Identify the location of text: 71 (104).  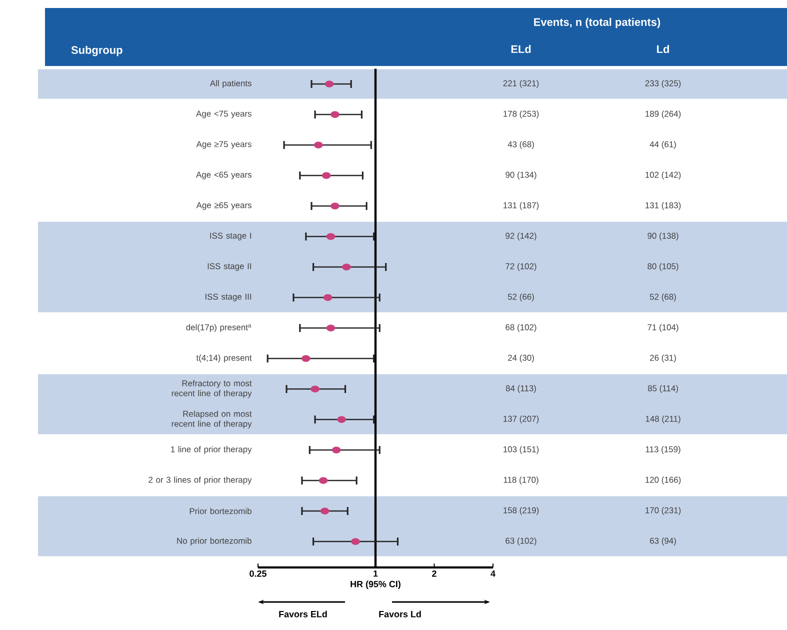
(663, 328).